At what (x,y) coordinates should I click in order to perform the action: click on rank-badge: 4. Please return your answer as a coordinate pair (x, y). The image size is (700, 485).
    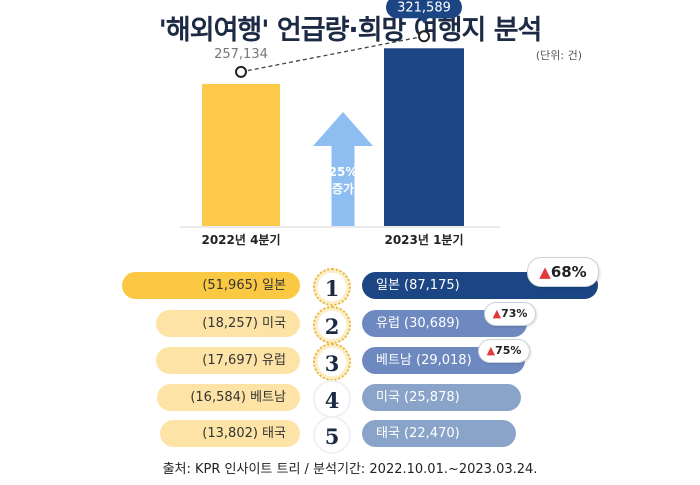
    Looking at the image, I should click on (332, 399).